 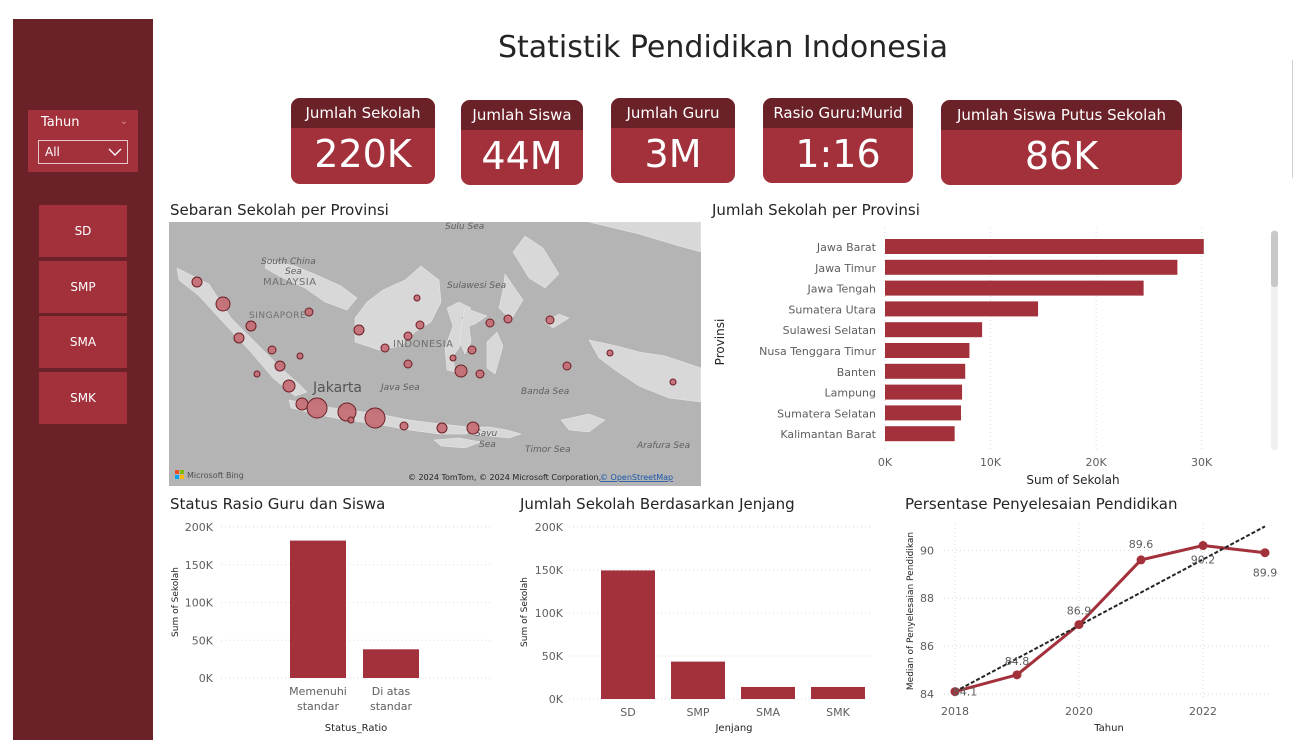 I want to click on slicer-collapse-icon: ⌄, so click(x=123, y=121).